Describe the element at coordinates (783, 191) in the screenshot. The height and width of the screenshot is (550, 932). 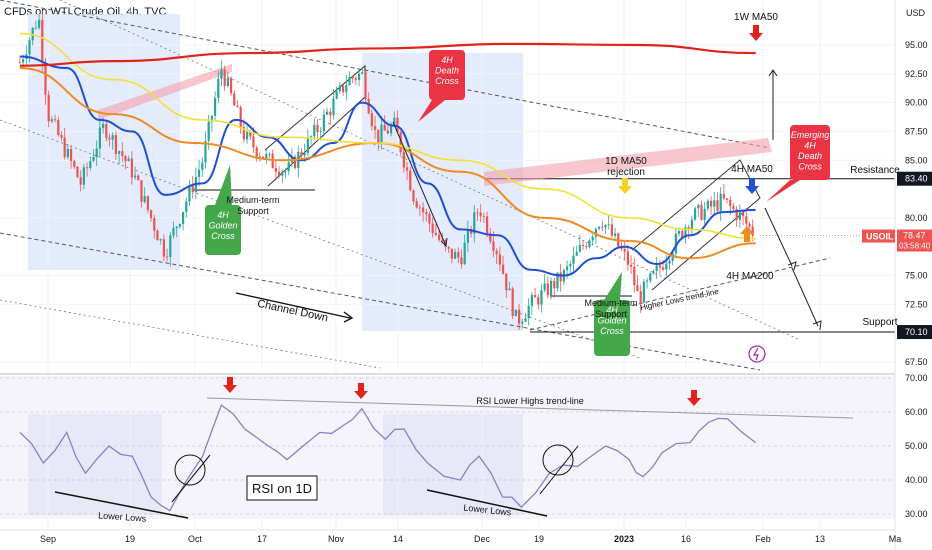
I see `emerging-death-cross-callout-tip` at that location.